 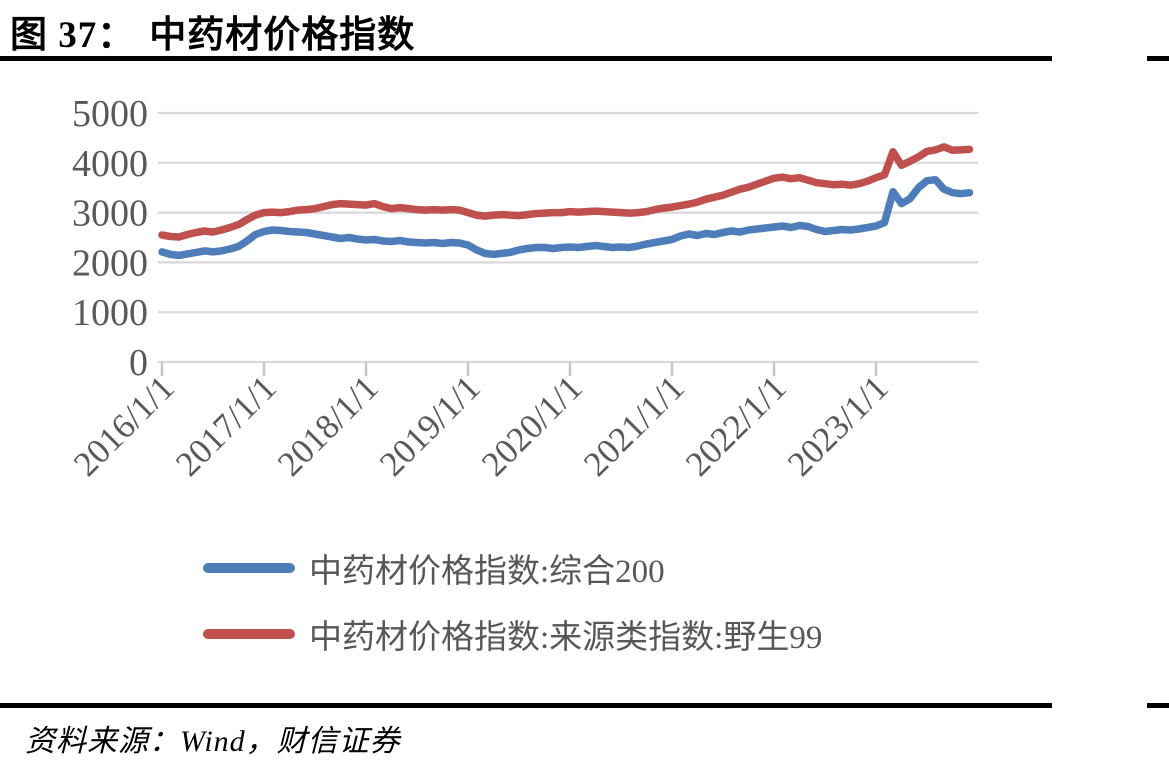 I want to click on legend-item-wild-99: 中药材价格指数:来源类指数:野生99, so click(x=513, y=634).